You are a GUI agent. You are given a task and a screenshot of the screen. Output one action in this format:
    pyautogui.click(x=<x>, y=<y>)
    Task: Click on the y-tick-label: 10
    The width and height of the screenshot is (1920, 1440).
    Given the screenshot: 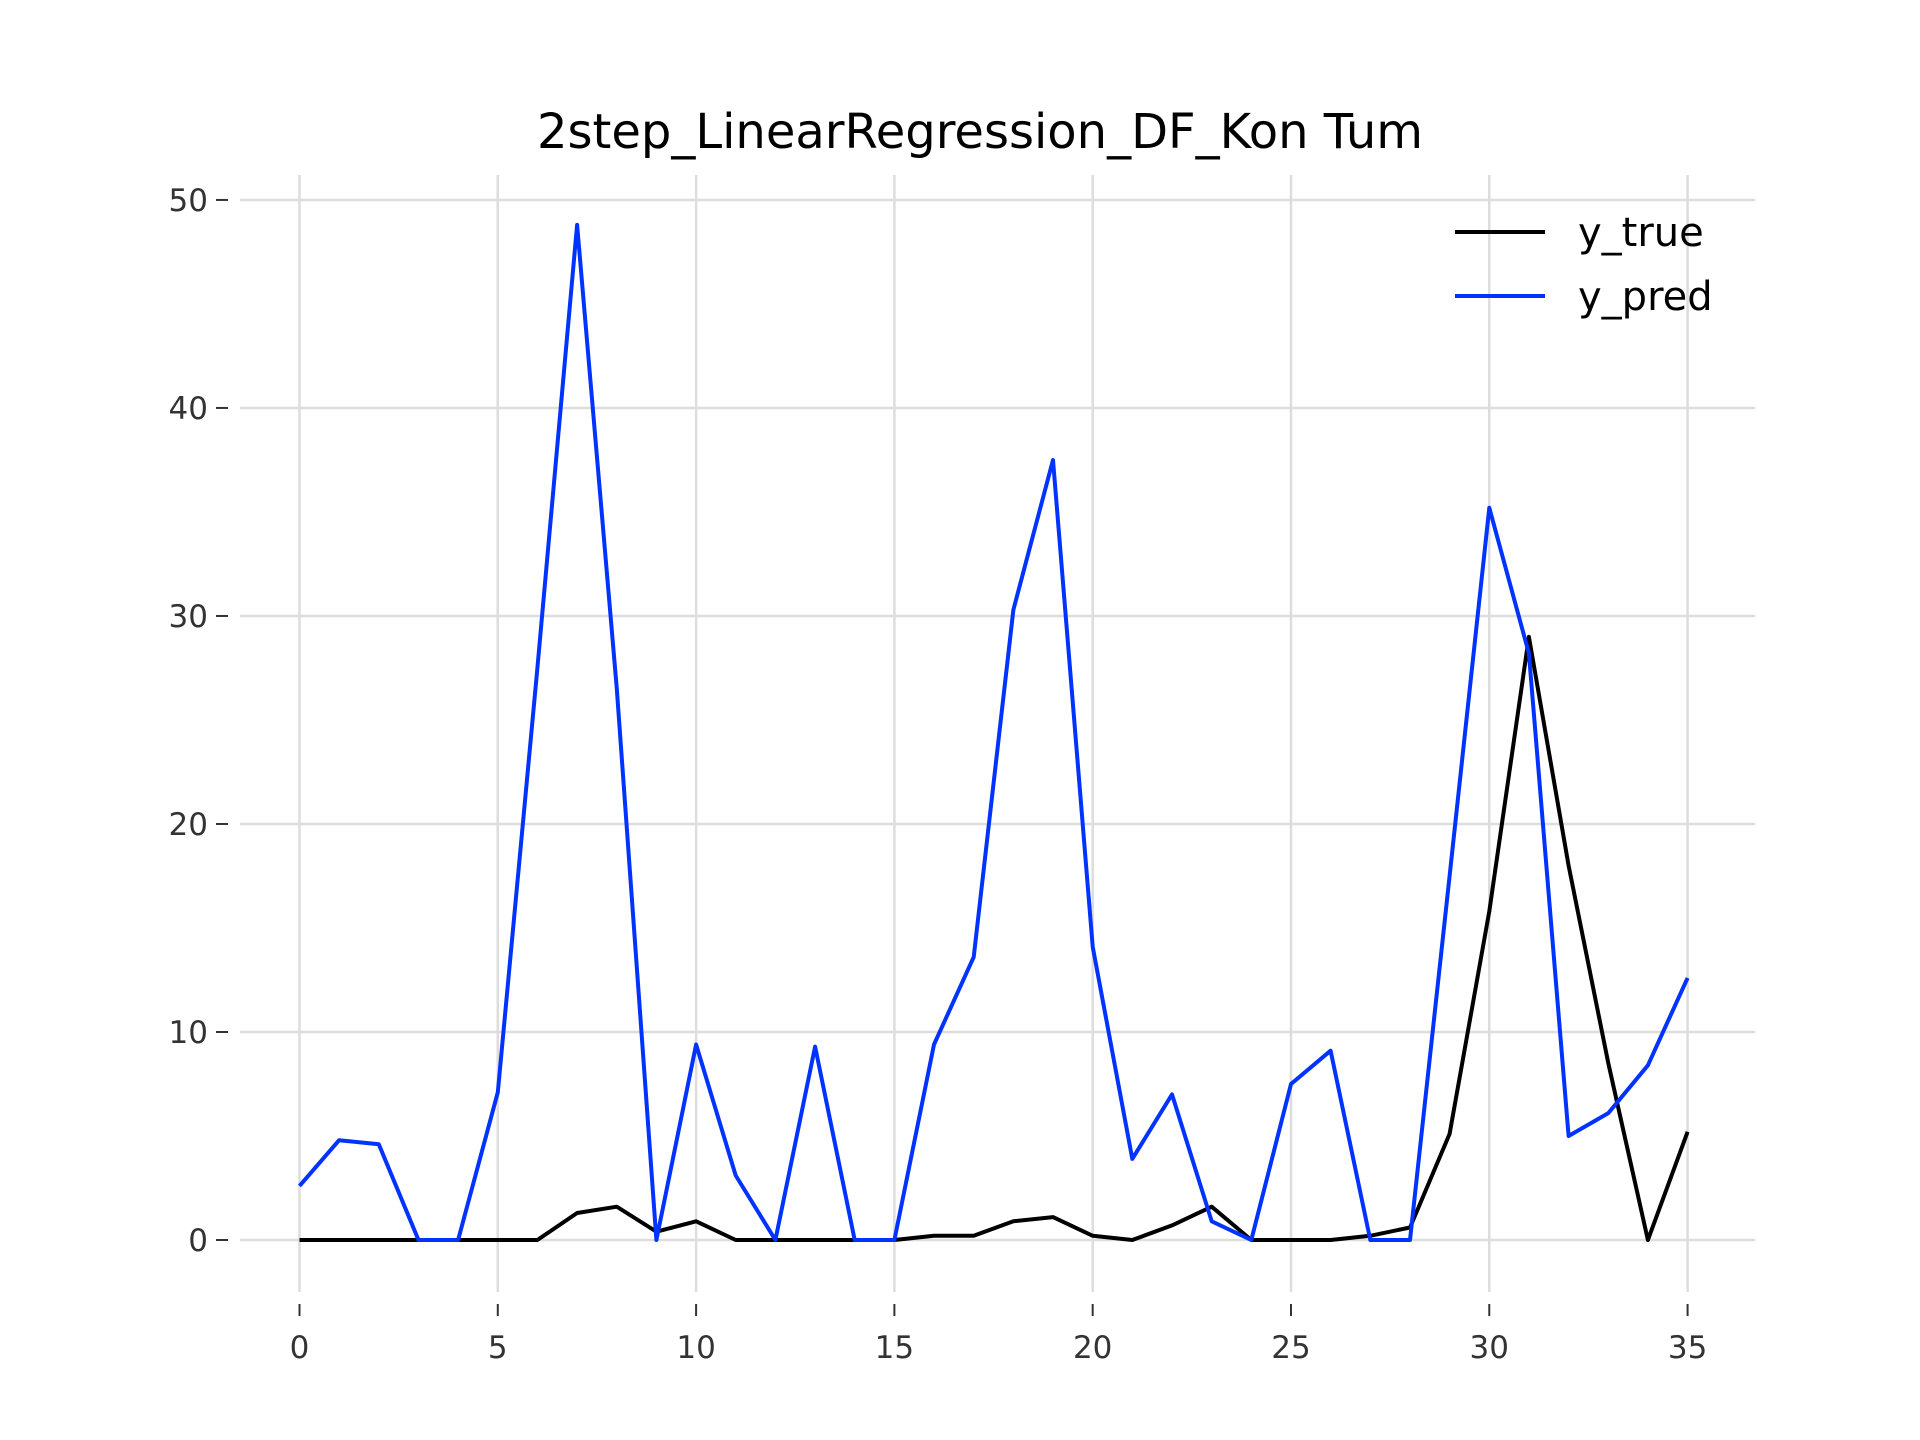 What is the action you would take?
    pyautogui.click(x=188, y=1033)
    